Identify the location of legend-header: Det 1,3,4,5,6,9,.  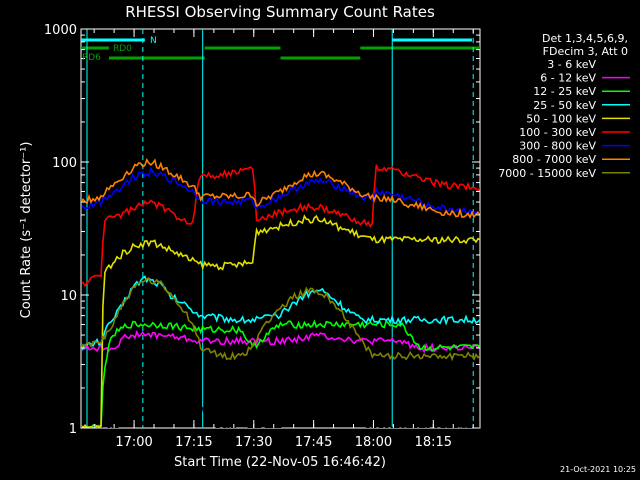
(585, 38).